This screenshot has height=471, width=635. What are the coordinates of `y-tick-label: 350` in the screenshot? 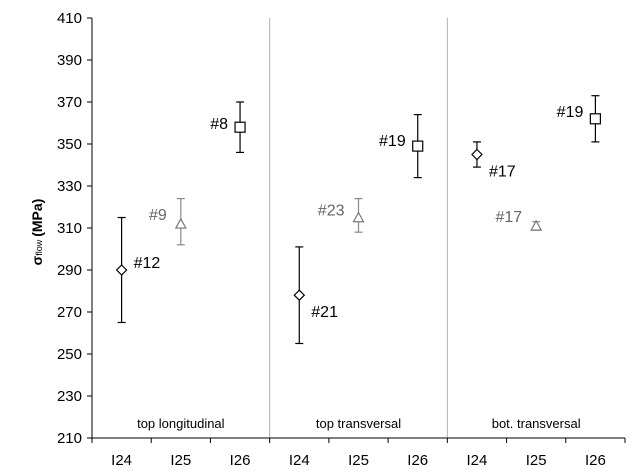 It's located at (69, 144).